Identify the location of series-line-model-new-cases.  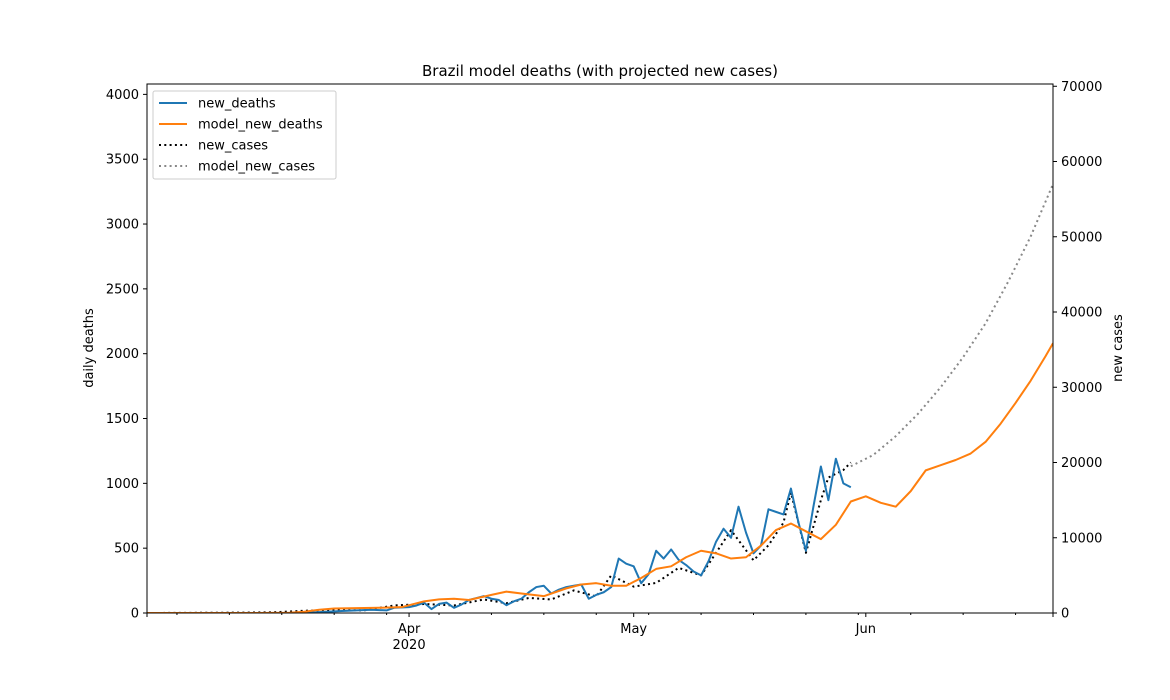
(951, 325).